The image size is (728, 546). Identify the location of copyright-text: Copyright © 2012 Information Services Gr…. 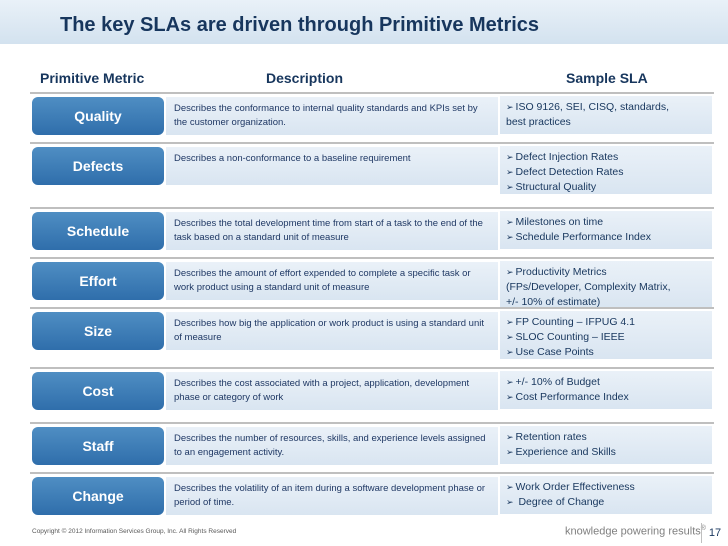
(134, 531).